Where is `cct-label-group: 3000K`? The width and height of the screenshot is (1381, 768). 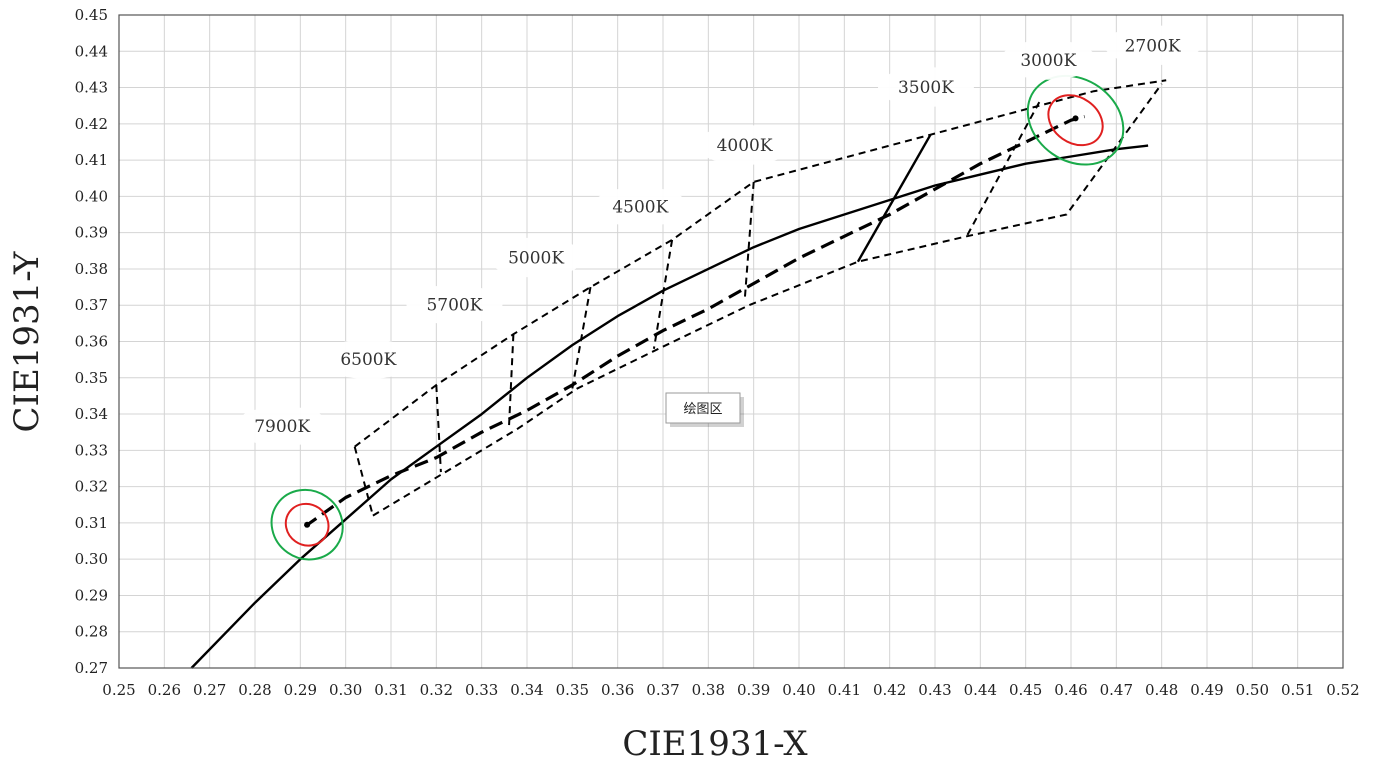 cct-label-group: 3000K is located at coordinates (1048, 59).